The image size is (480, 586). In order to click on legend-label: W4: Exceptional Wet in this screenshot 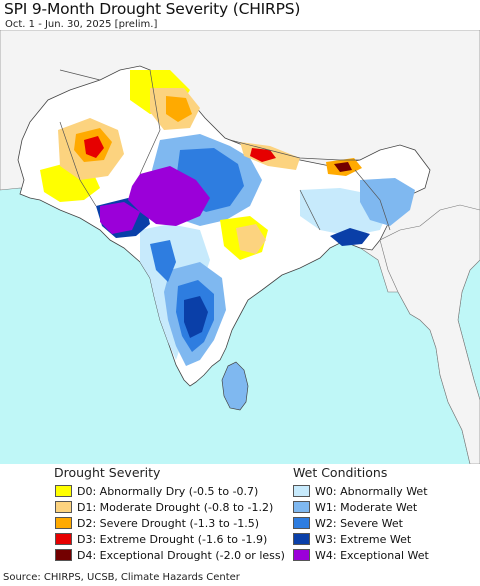, I will do `click(372, 555)`.